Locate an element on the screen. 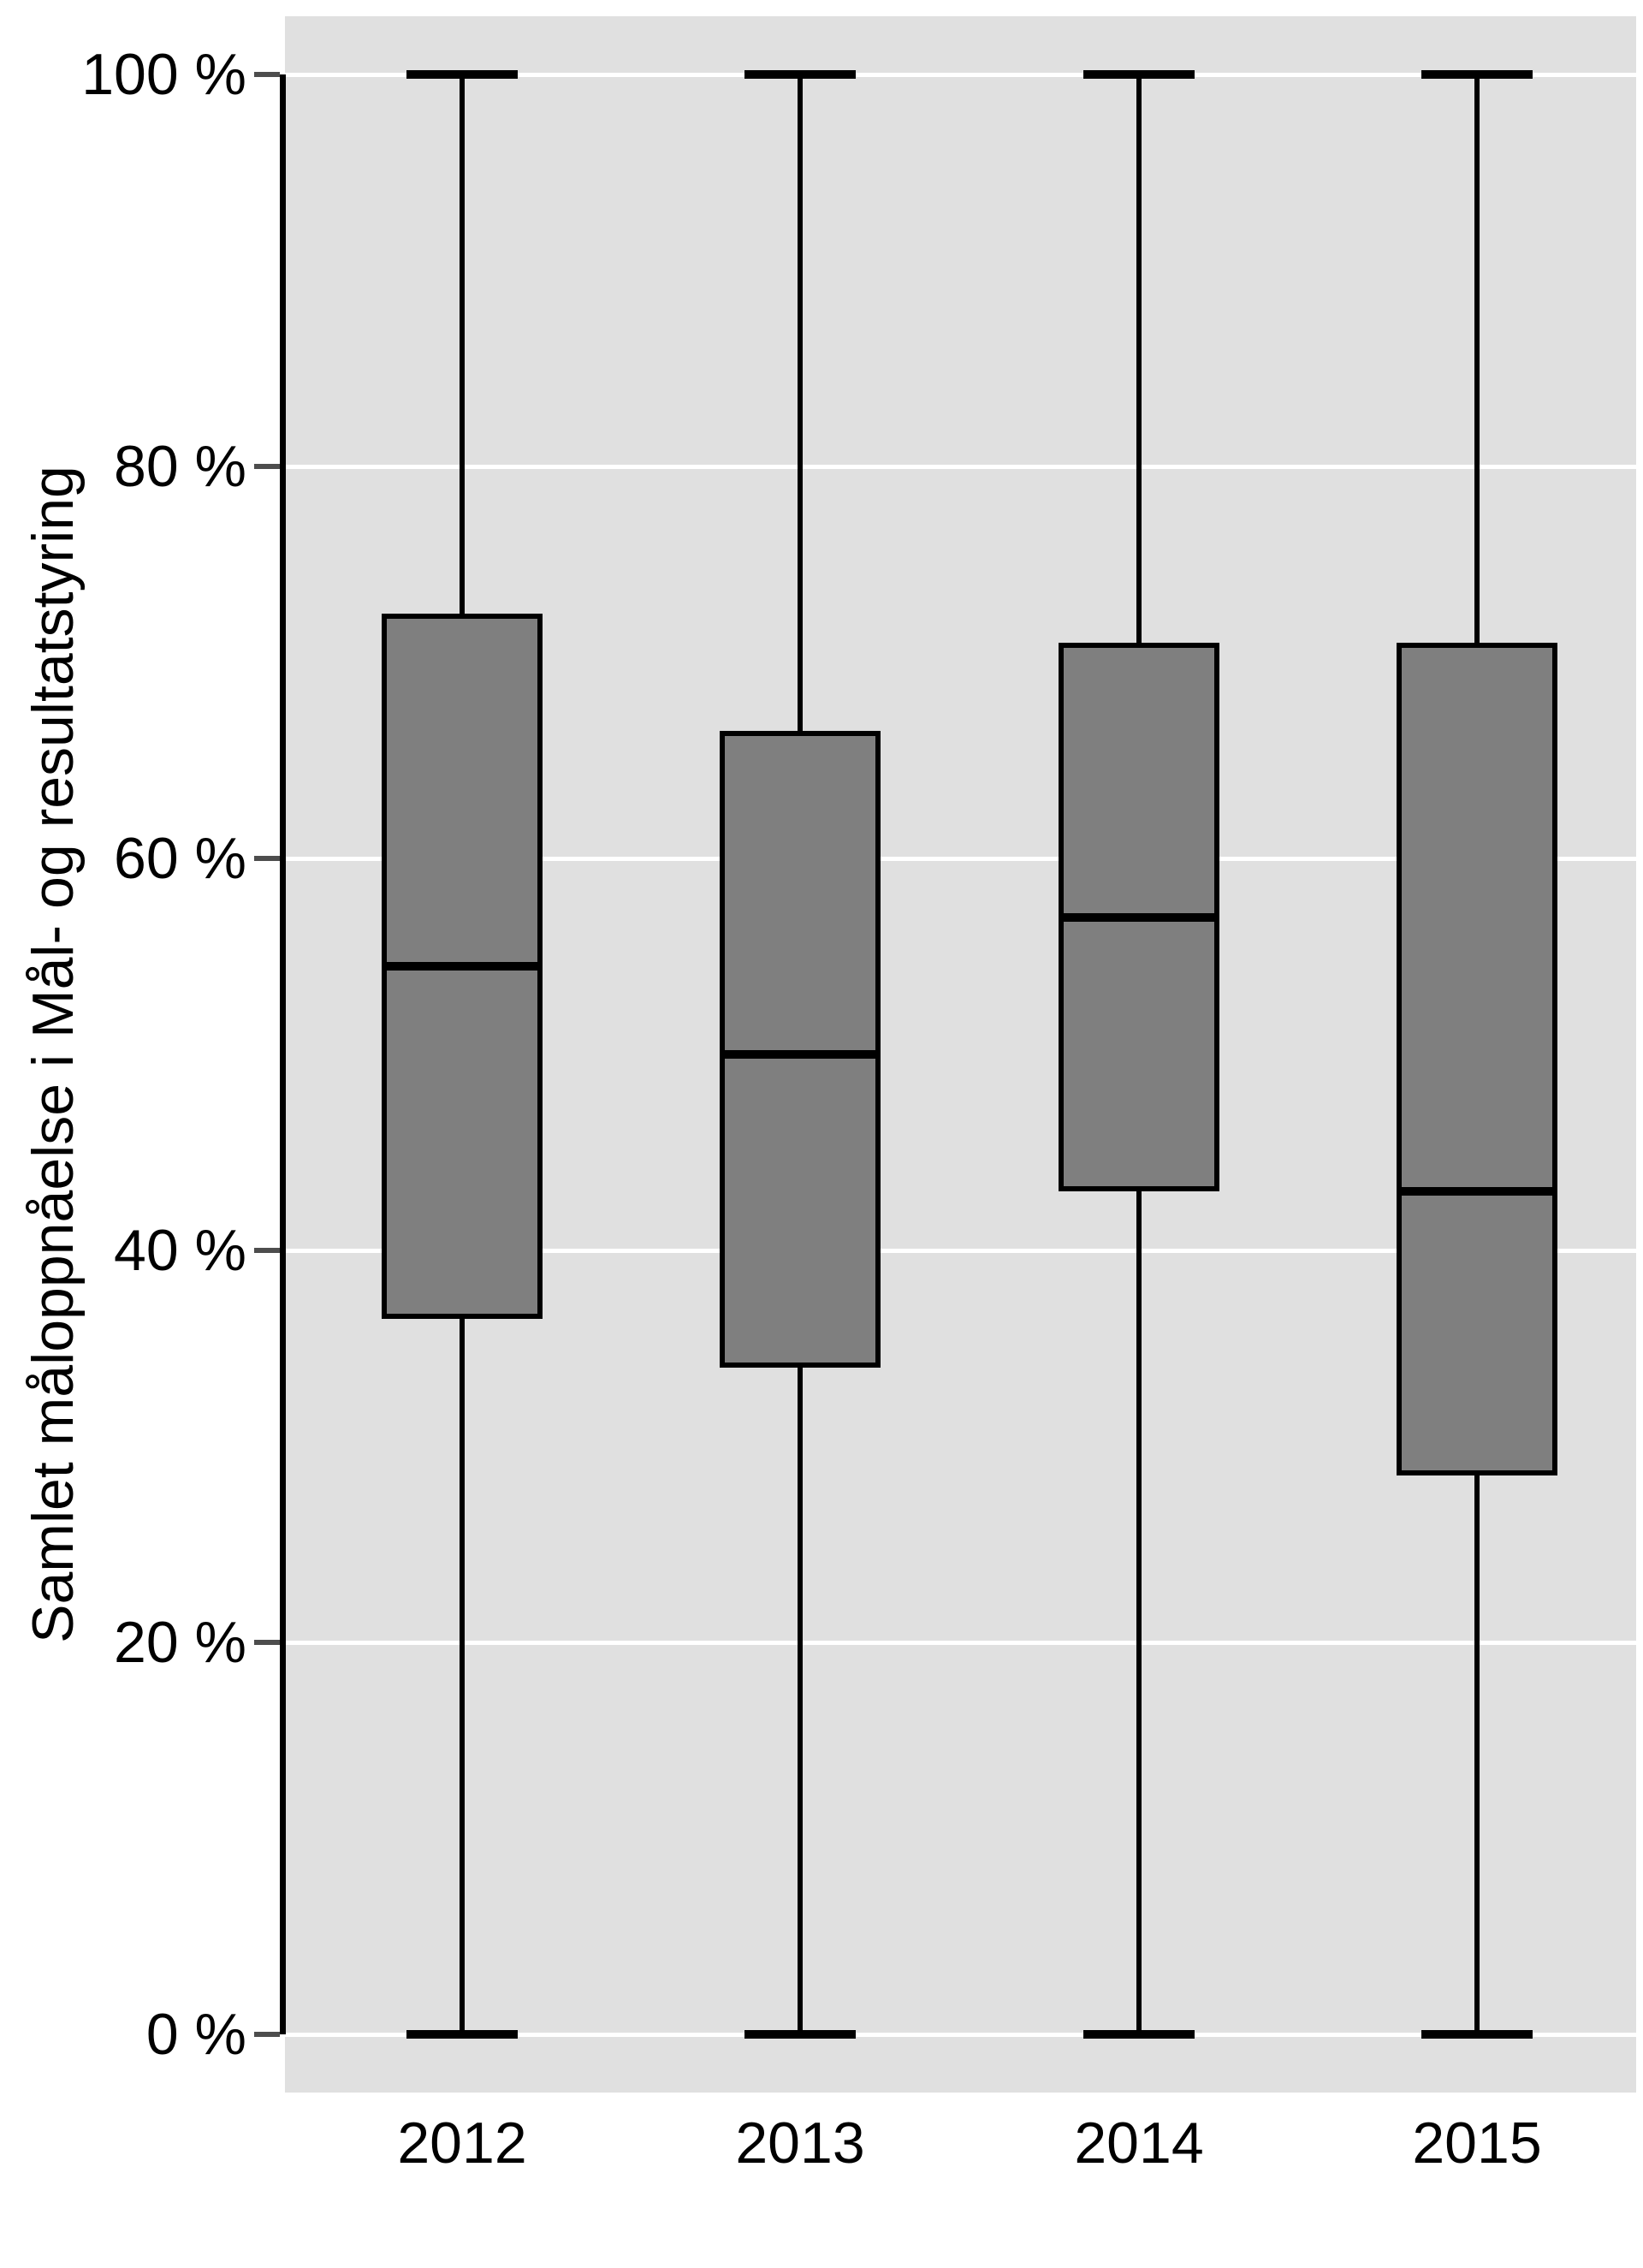 This screenshot has height=2268, width=1643. y-tick-label-100: 100 % is located at coordinates (164, 74).